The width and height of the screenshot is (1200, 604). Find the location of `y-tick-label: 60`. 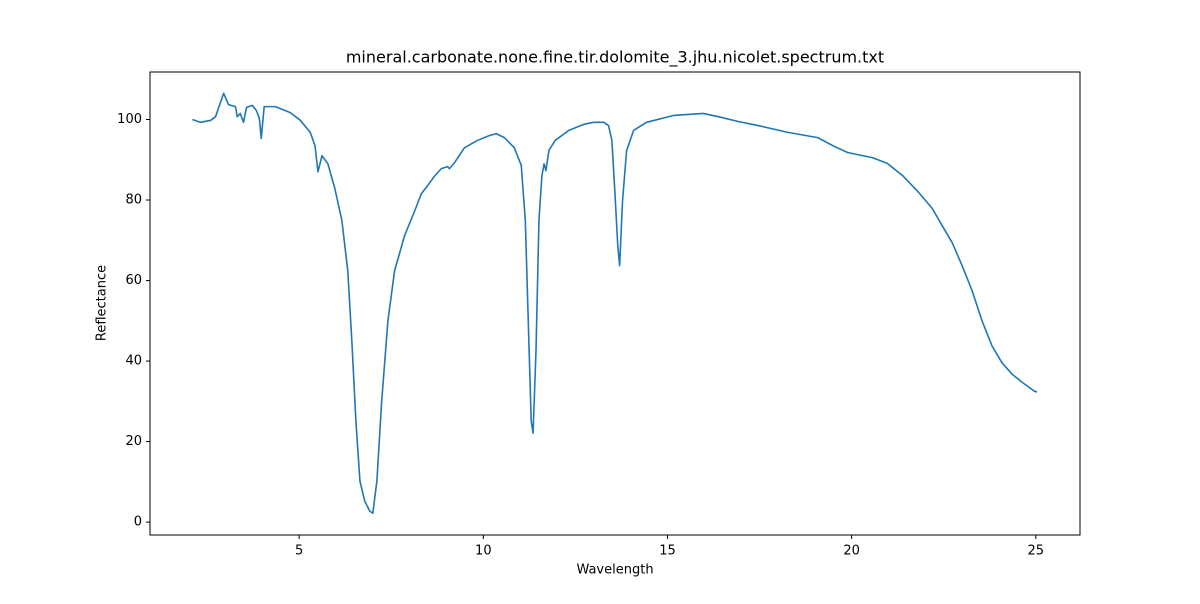

y-tick-label: 60 is located at coordinates (133, 280).